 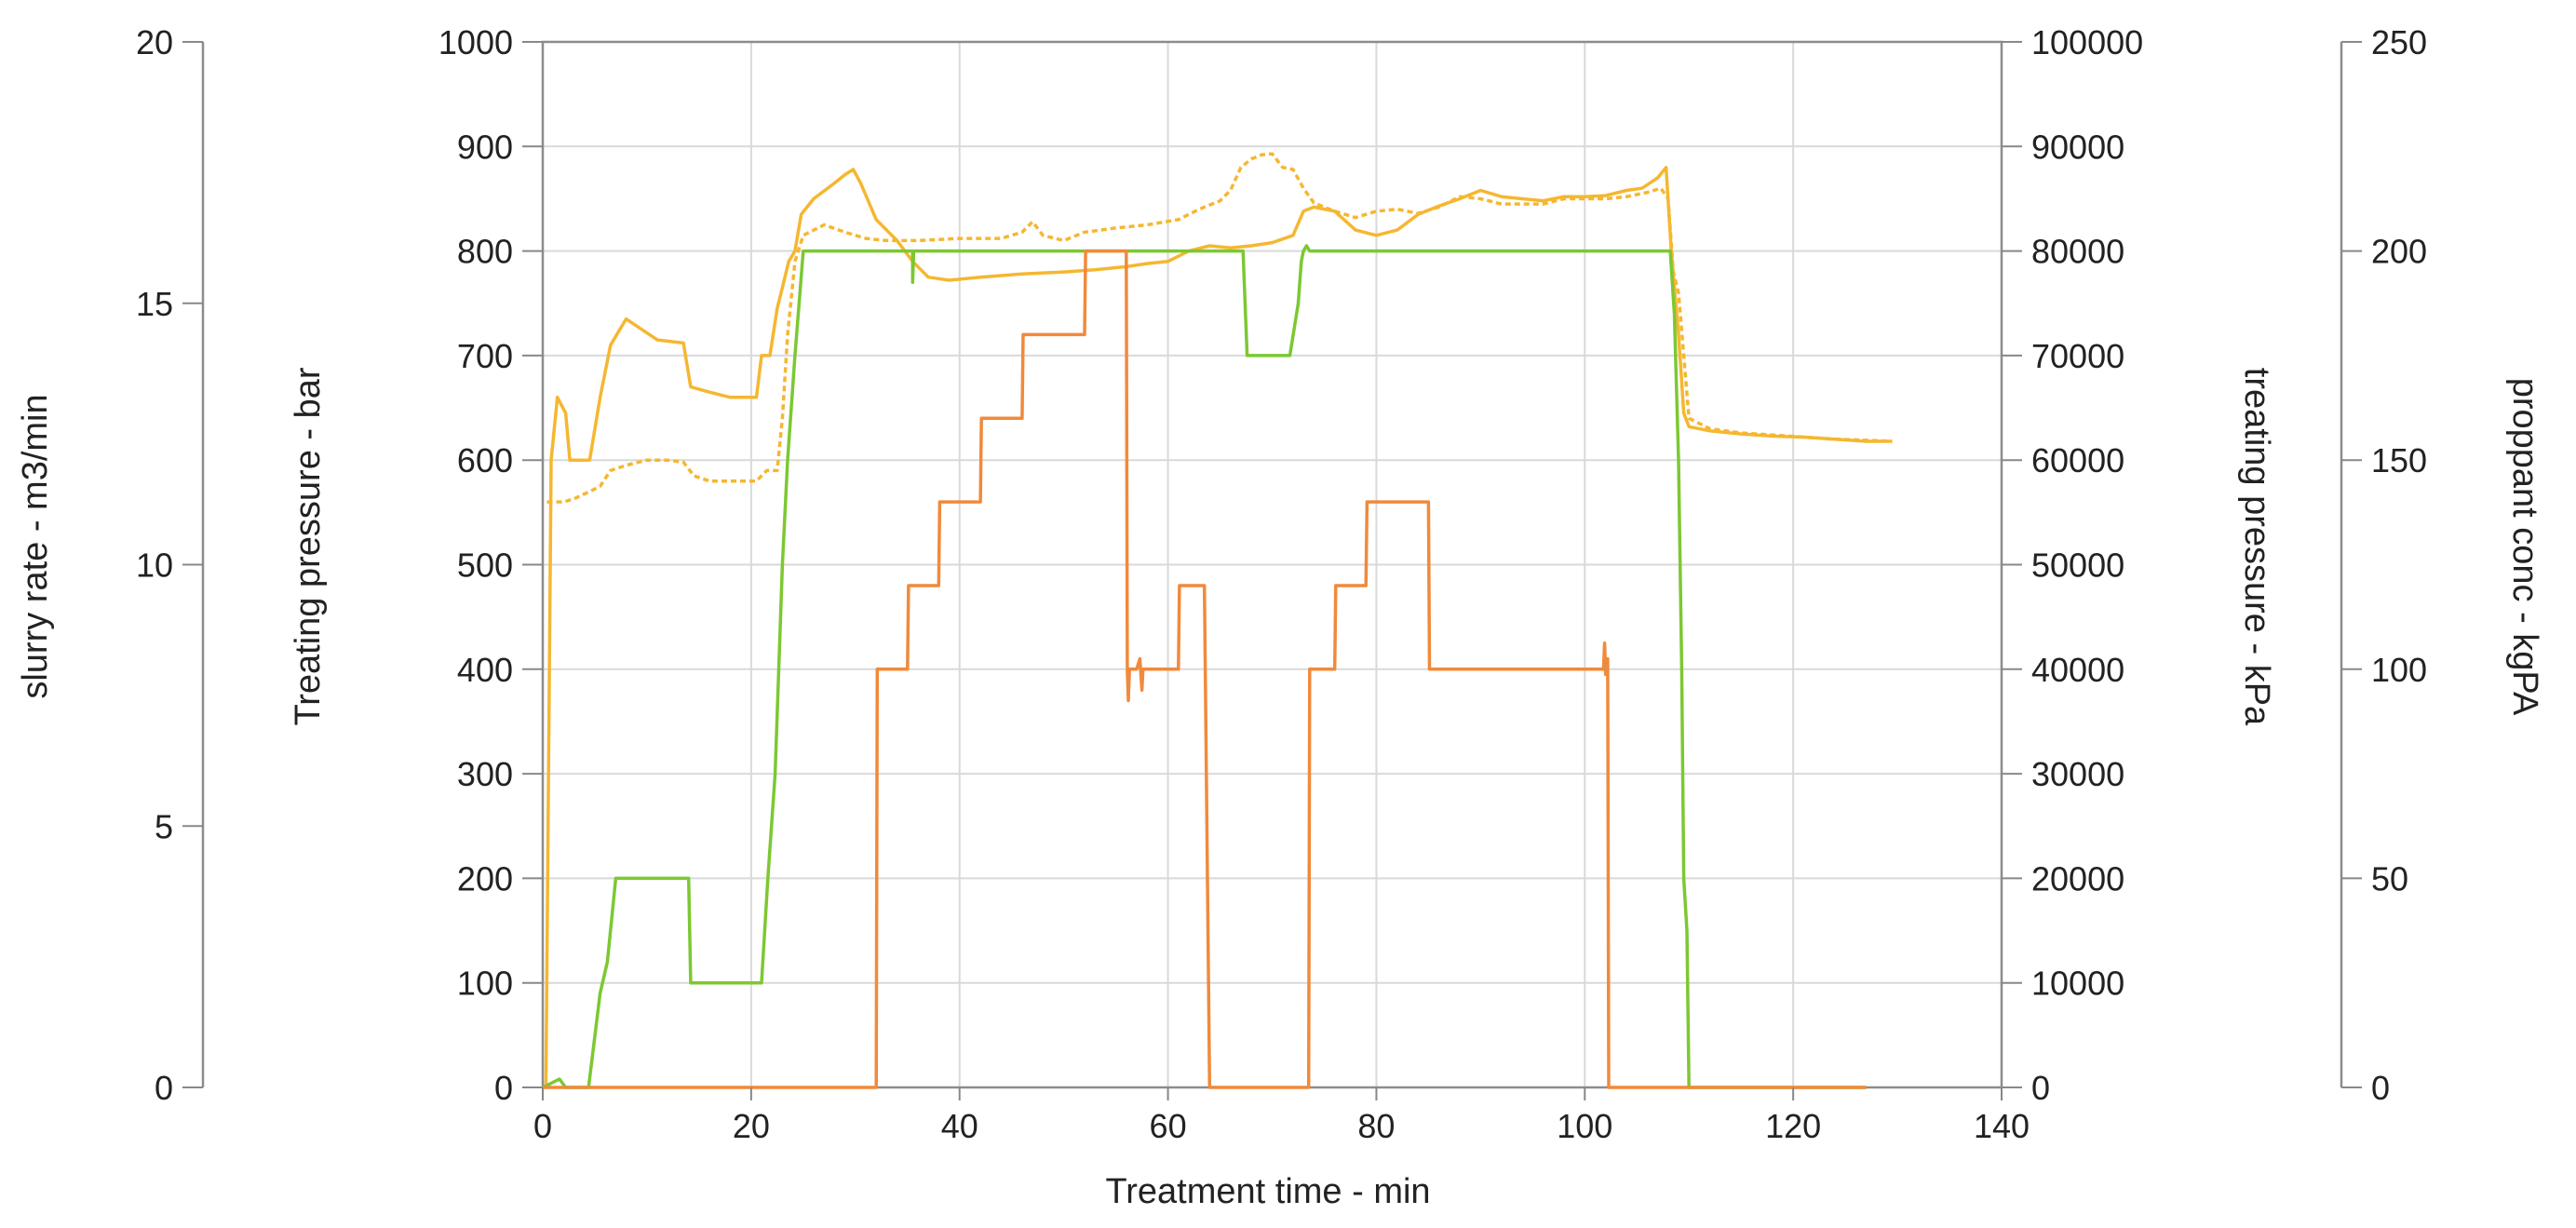 What do you see at coordinates (2077, 252) in the screenshot?
I see `treating-pressure-kpa-tick-label: 80000` at bounding box center [2077, 252].